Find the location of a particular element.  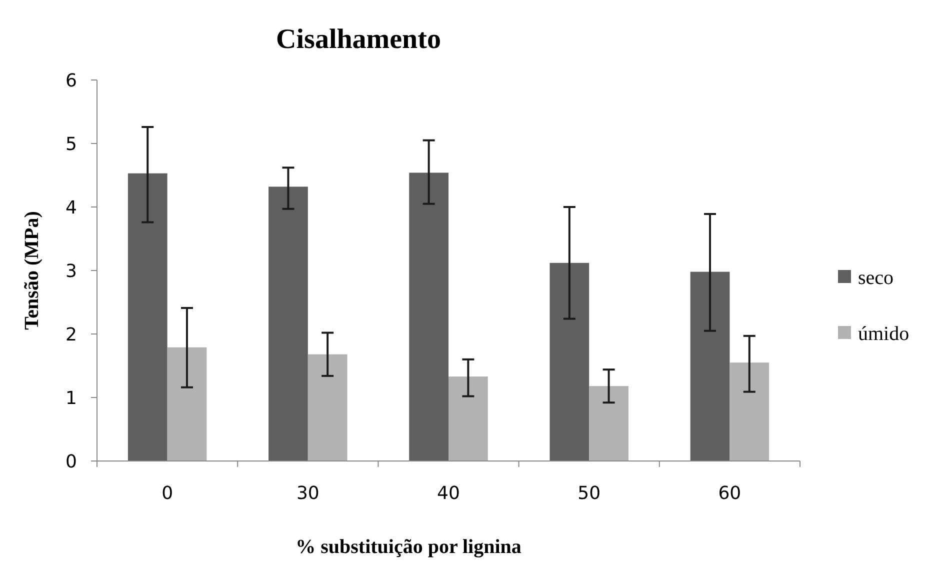

legend-label: úmido is located at coordinates (884, 334).